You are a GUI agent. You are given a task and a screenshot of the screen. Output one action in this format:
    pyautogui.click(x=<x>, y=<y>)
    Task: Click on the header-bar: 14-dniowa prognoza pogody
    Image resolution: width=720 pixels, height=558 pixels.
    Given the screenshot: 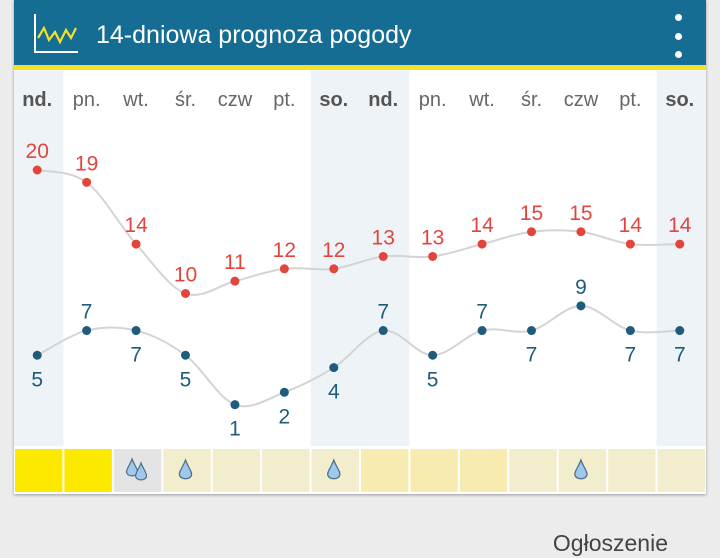 What is the action you would take?
    pyautogui.click(x=360, y=35)
    